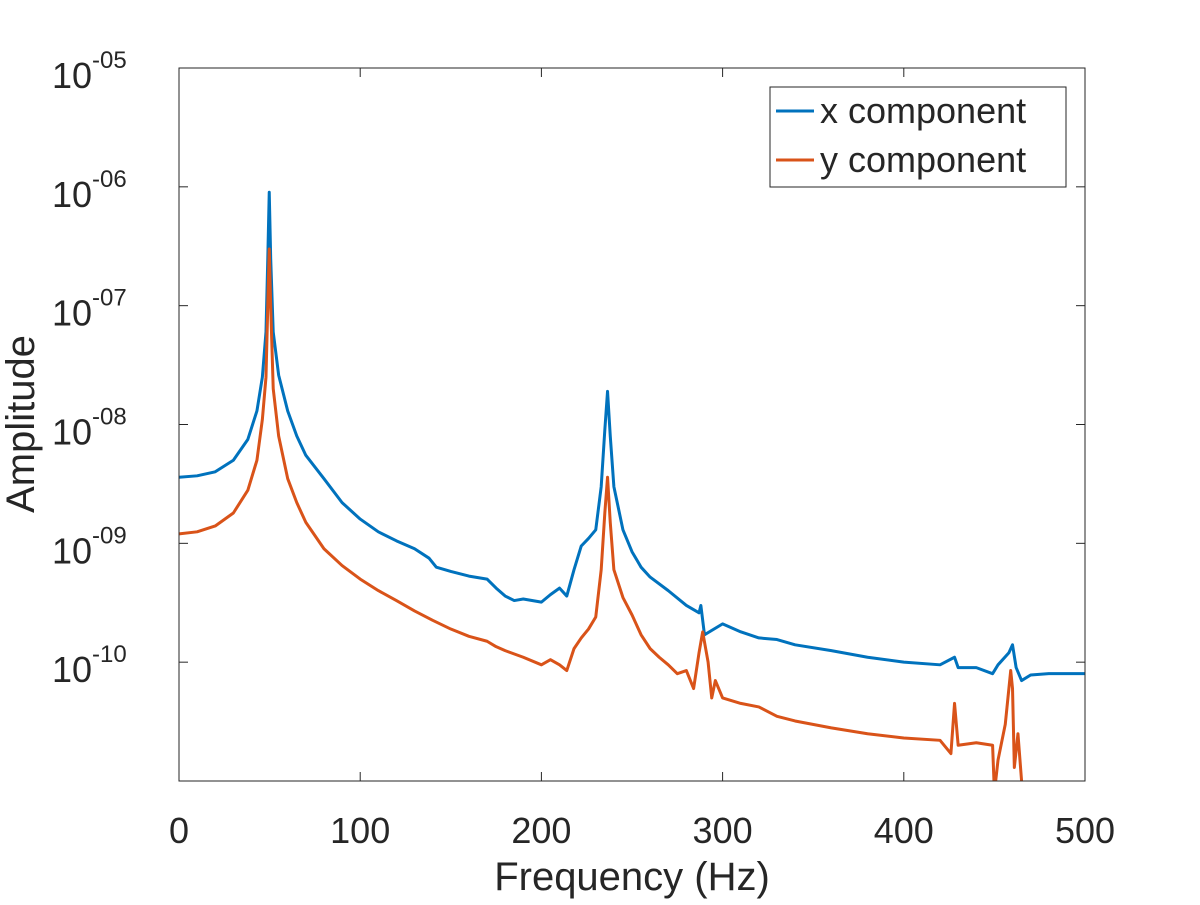 This screenshot has width=1200, height=905. I want to click on x-tick-label: 0, so click(179, 830).